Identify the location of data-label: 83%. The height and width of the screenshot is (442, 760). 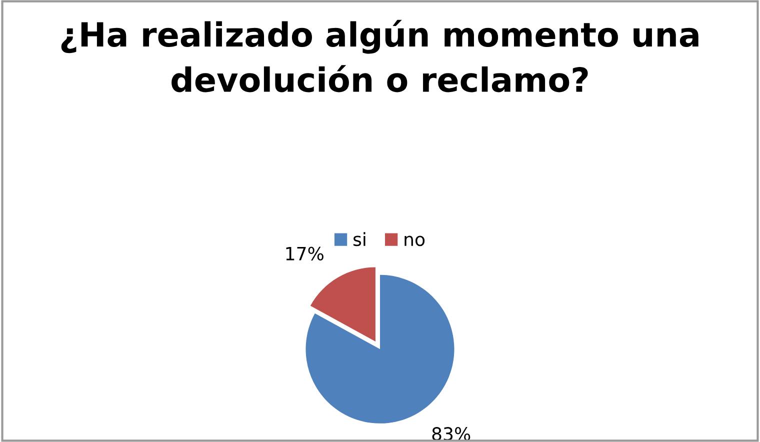
(451, 434).